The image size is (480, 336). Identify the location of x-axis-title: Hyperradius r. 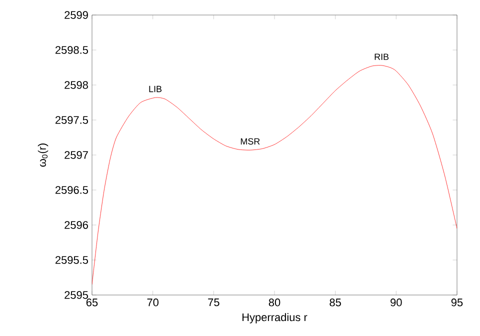
(275, 318).